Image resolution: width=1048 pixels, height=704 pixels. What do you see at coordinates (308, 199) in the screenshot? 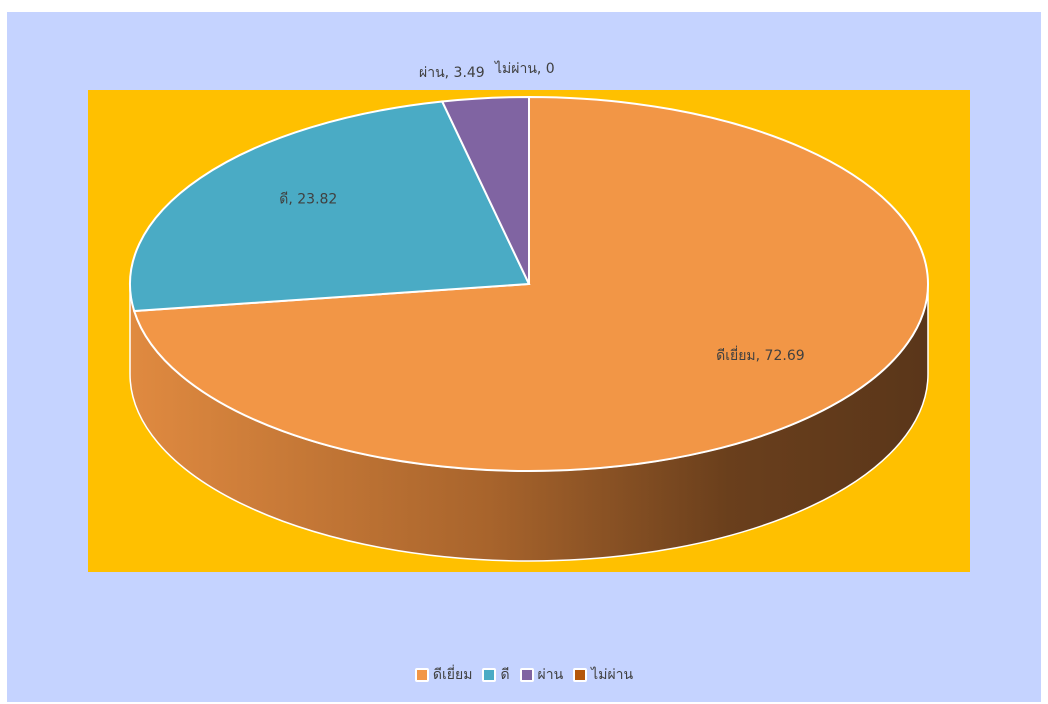
I see `data-label-good: ดี, 23.82` at bounding box center [308, 199].